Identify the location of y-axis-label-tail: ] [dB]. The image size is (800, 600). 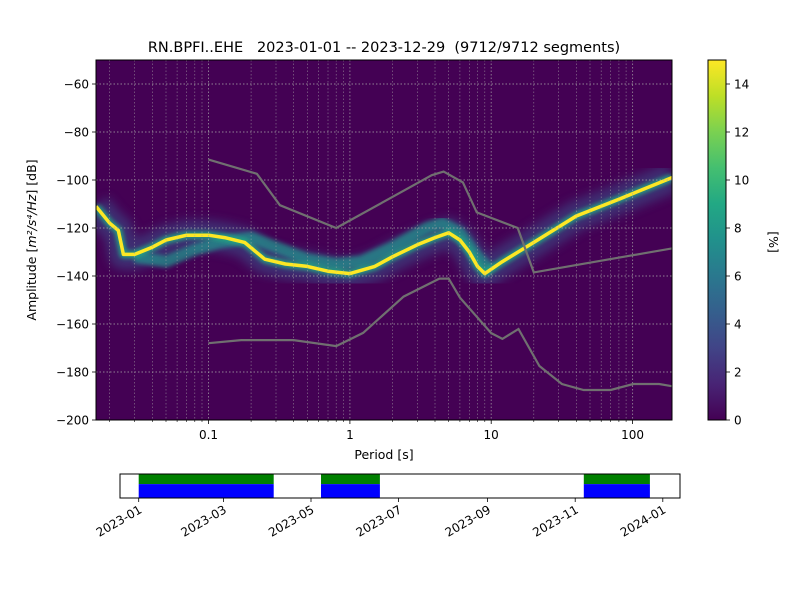
(31, 176).